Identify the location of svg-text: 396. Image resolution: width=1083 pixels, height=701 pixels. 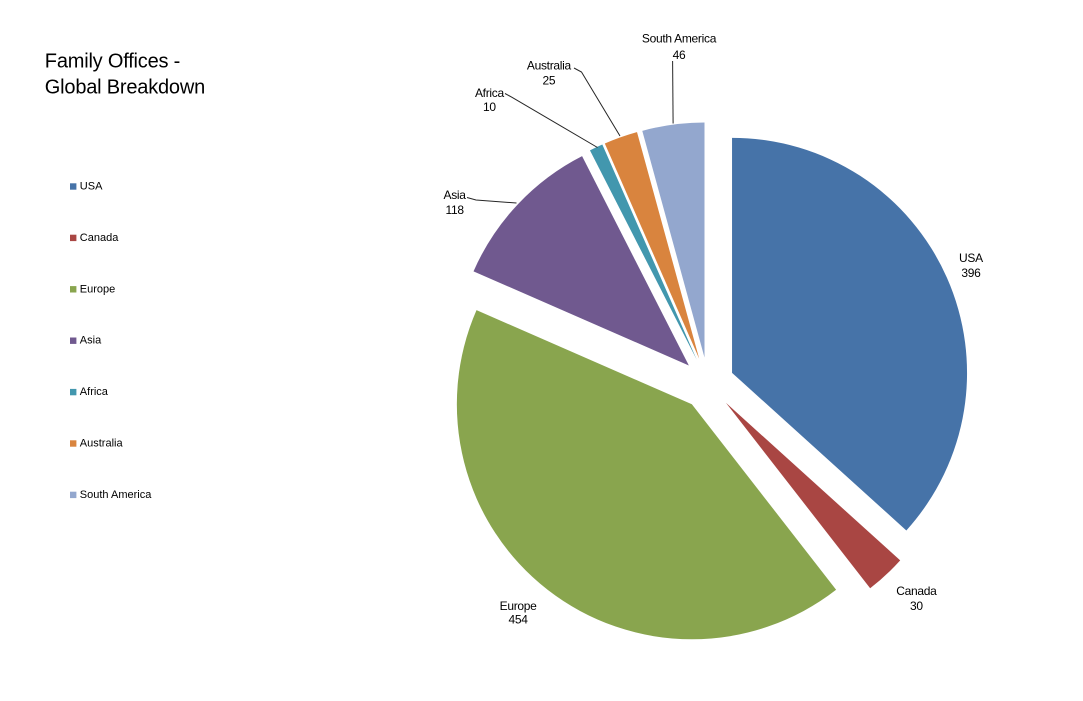
(971, 273).